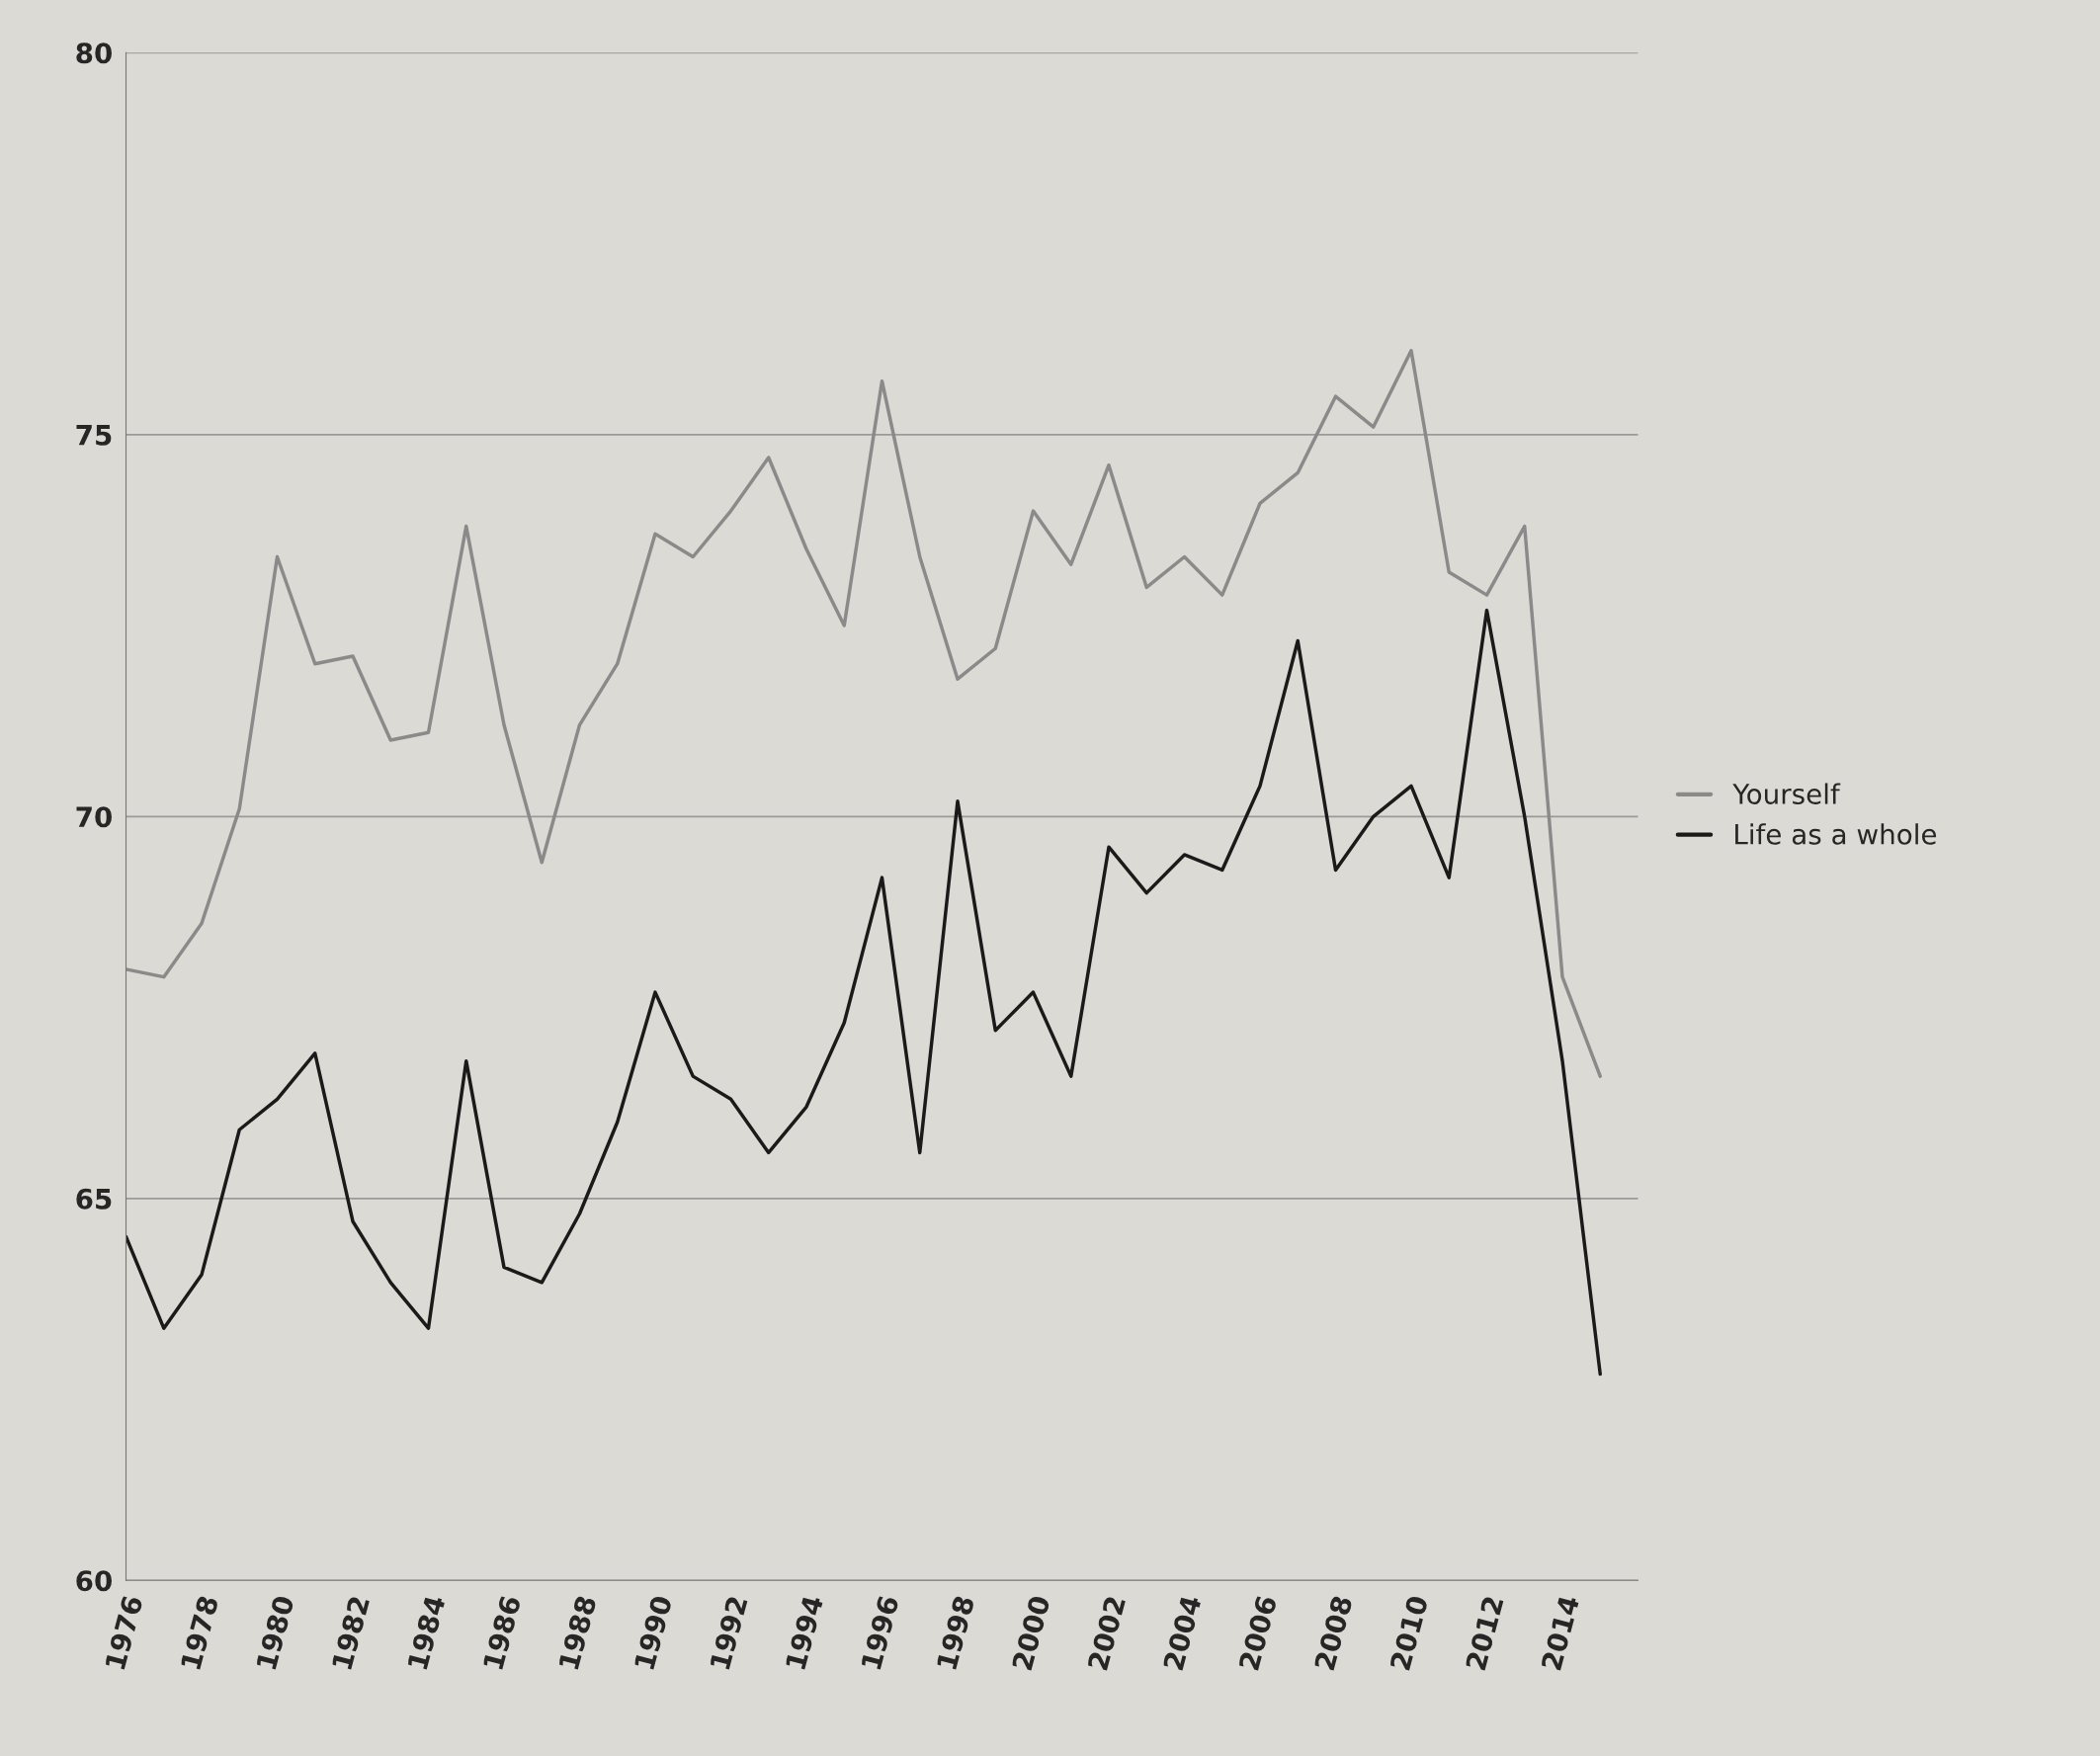  I want to click on y-tick-label: 75, so click(94, 435).